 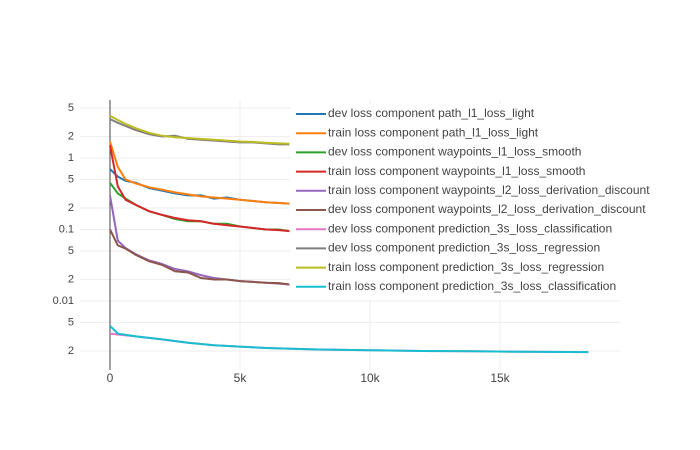 I want to click on legend-label: train loss component path_l1_loss_light, so click(x=433, y=132).